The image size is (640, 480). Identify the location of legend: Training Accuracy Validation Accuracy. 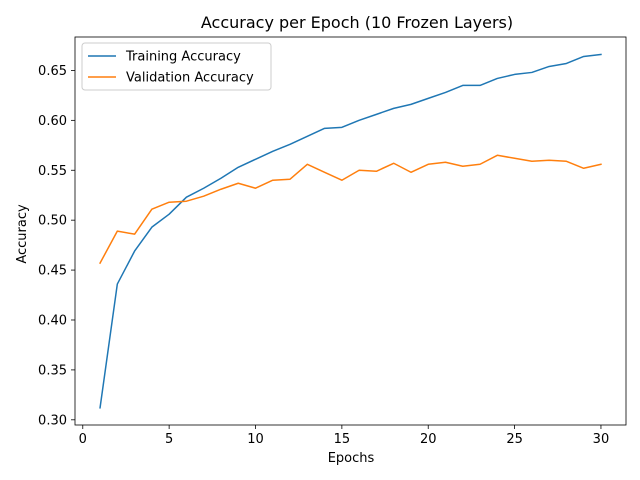
(176, 66).